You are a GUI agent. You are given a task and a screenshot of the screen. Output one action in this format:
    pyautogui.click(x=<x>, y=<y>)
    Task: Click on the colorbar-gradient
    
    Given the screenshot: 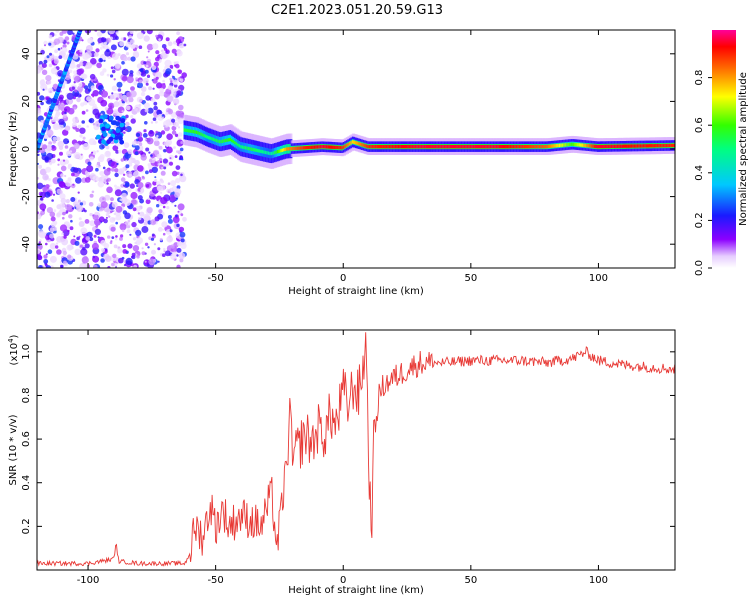 What is the action you would take?
    pyautogui.click(x=724, y=149)
    